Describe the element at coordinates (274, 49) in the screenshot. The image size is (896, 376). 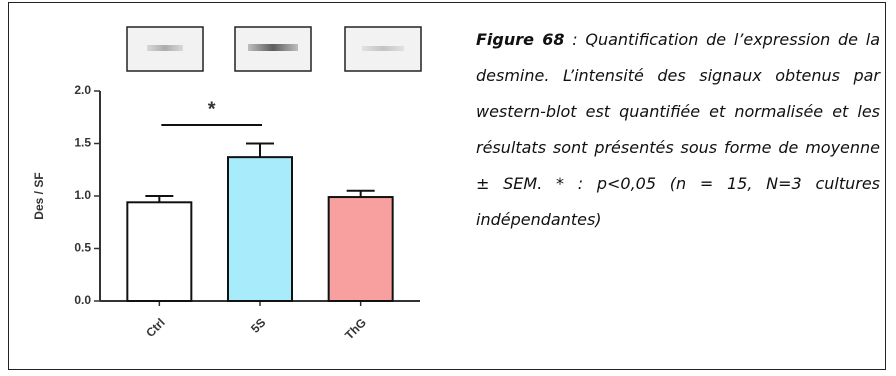
I see `western-blots` at that location.